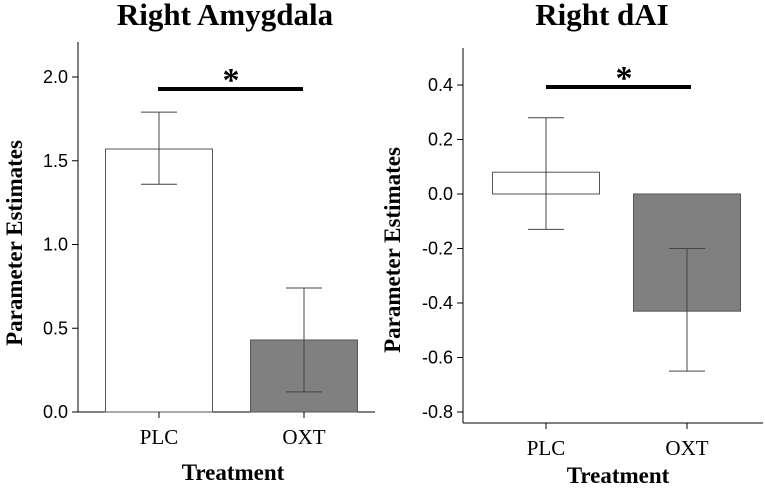  I want to click on y-tick-label: 2.0, so click(55, 77).